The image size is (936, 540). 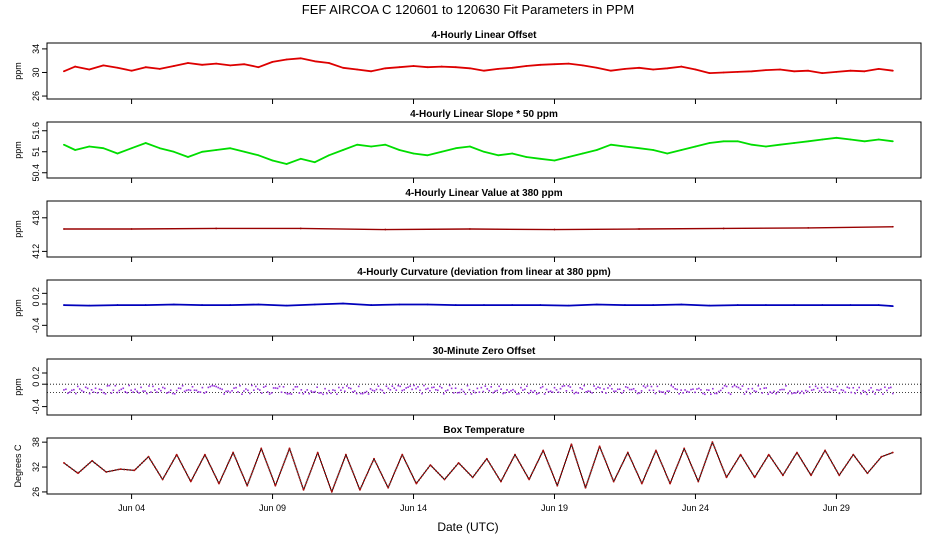 What do you see at coordinates (478, 304) in the screenshot?
I see `series-line` at bounding box center [478, 304].